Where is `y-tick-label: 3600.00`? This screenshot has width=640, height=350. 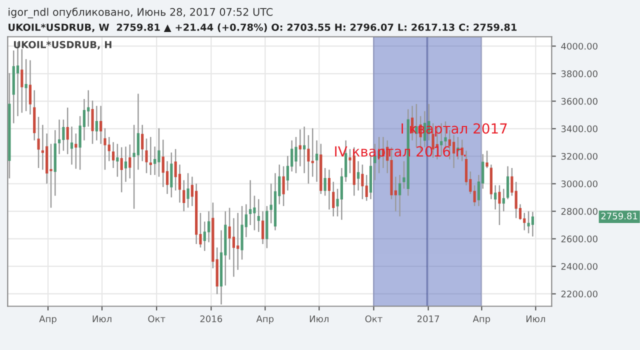
y-tick-label: 3600.00 is located at coordinates (579, 101).